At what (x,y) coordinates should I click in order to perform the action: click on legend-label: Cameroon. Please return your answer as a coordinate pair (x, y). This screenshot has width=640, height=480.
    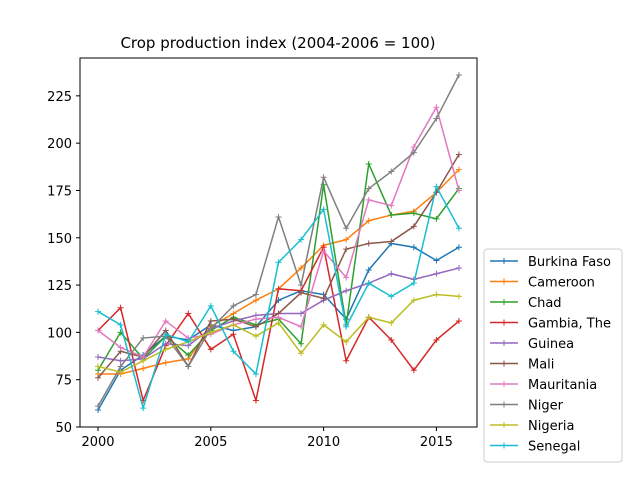
    Looking at the image, I should click on (561, 283).